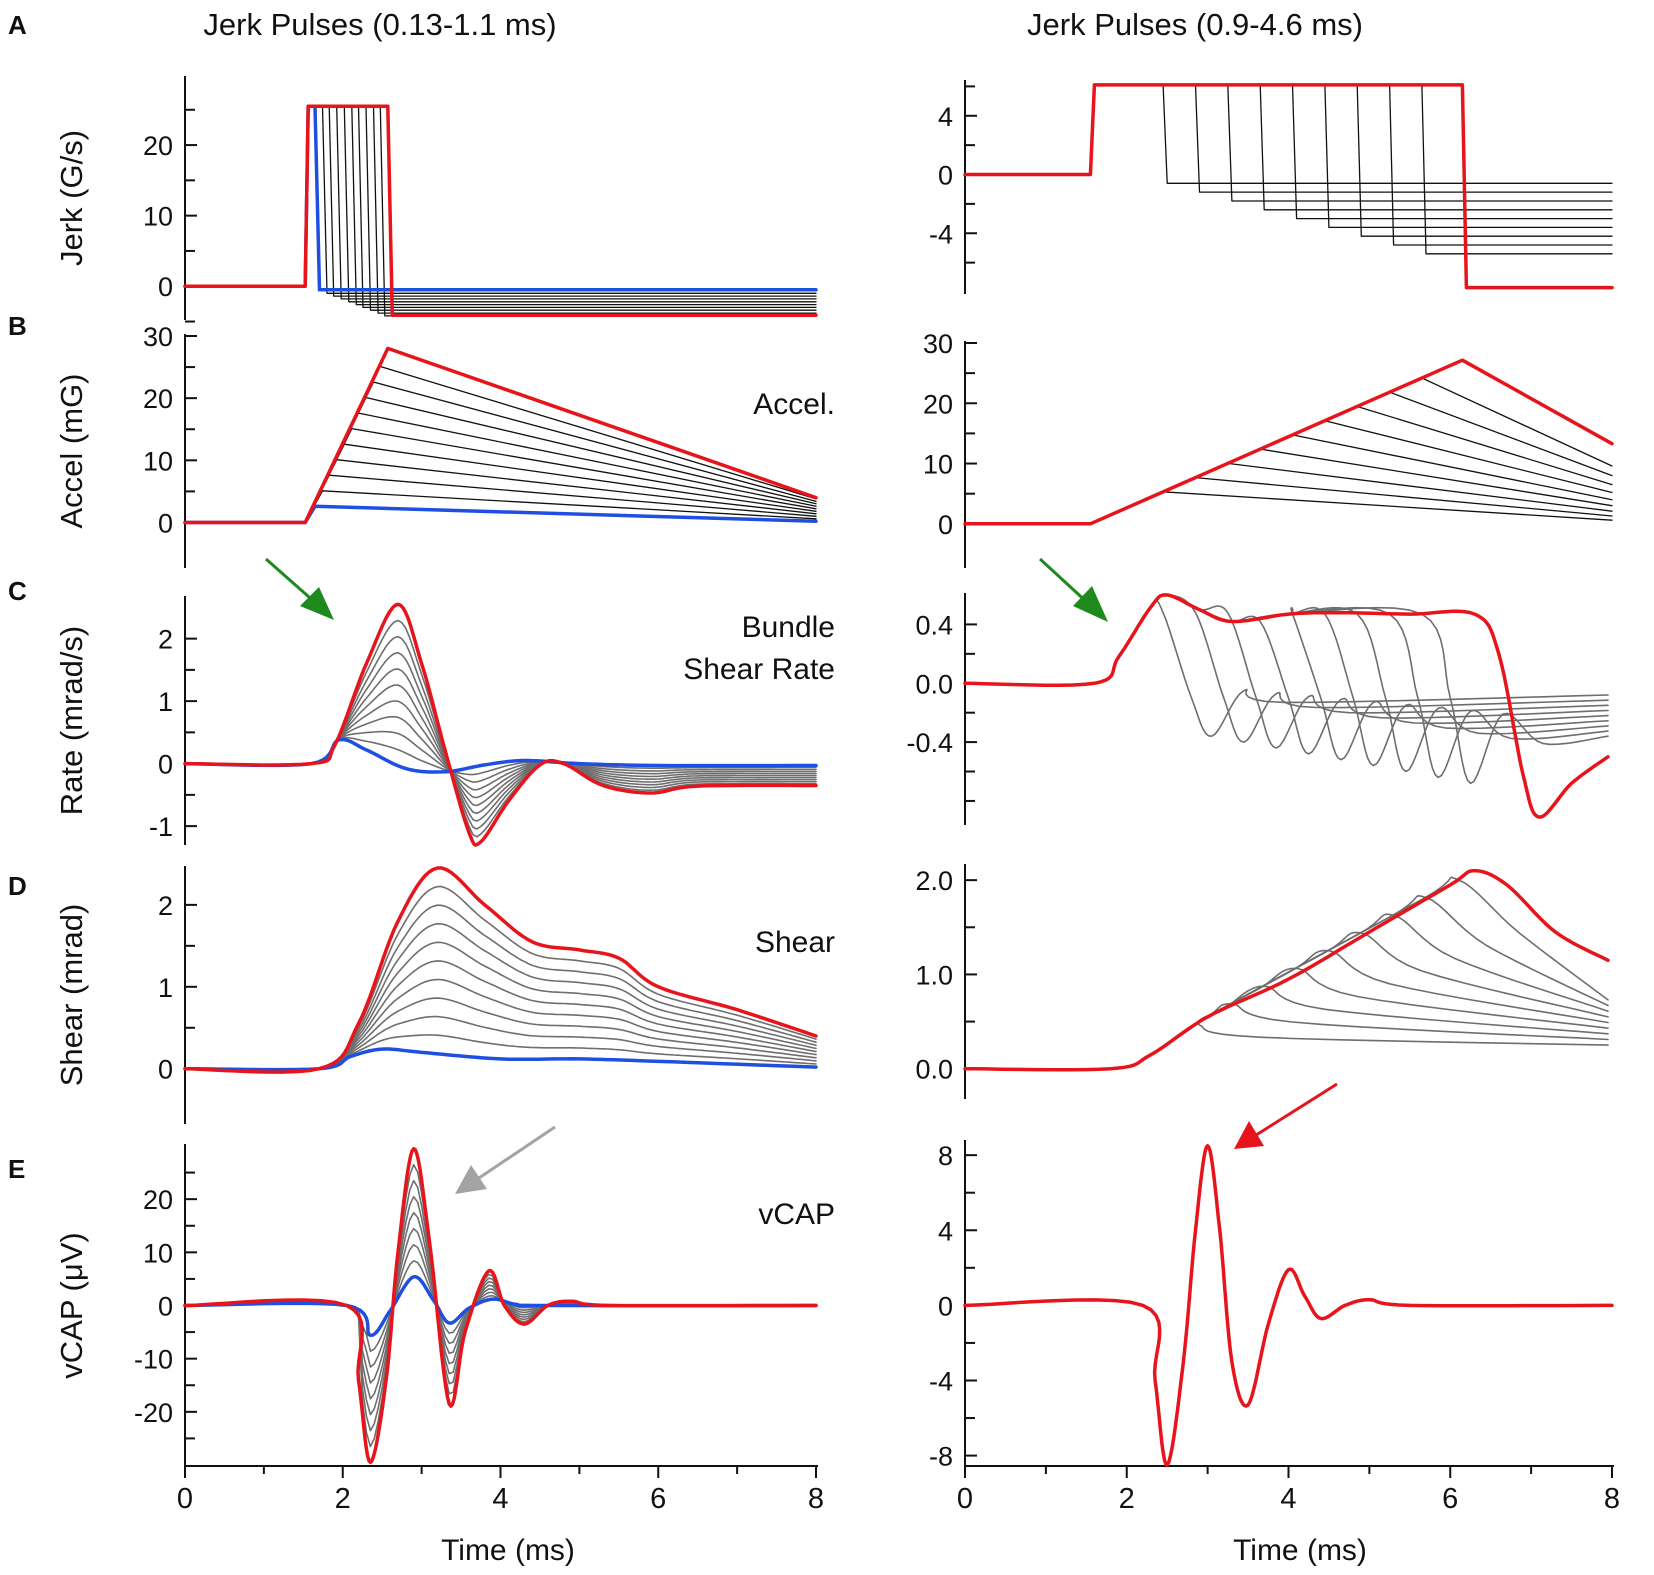  What do you see at coordinates (1127, 1499) in the screenshot?
I see `E-right-x-tick-label: 2` at bounding box center [1127, 1499].